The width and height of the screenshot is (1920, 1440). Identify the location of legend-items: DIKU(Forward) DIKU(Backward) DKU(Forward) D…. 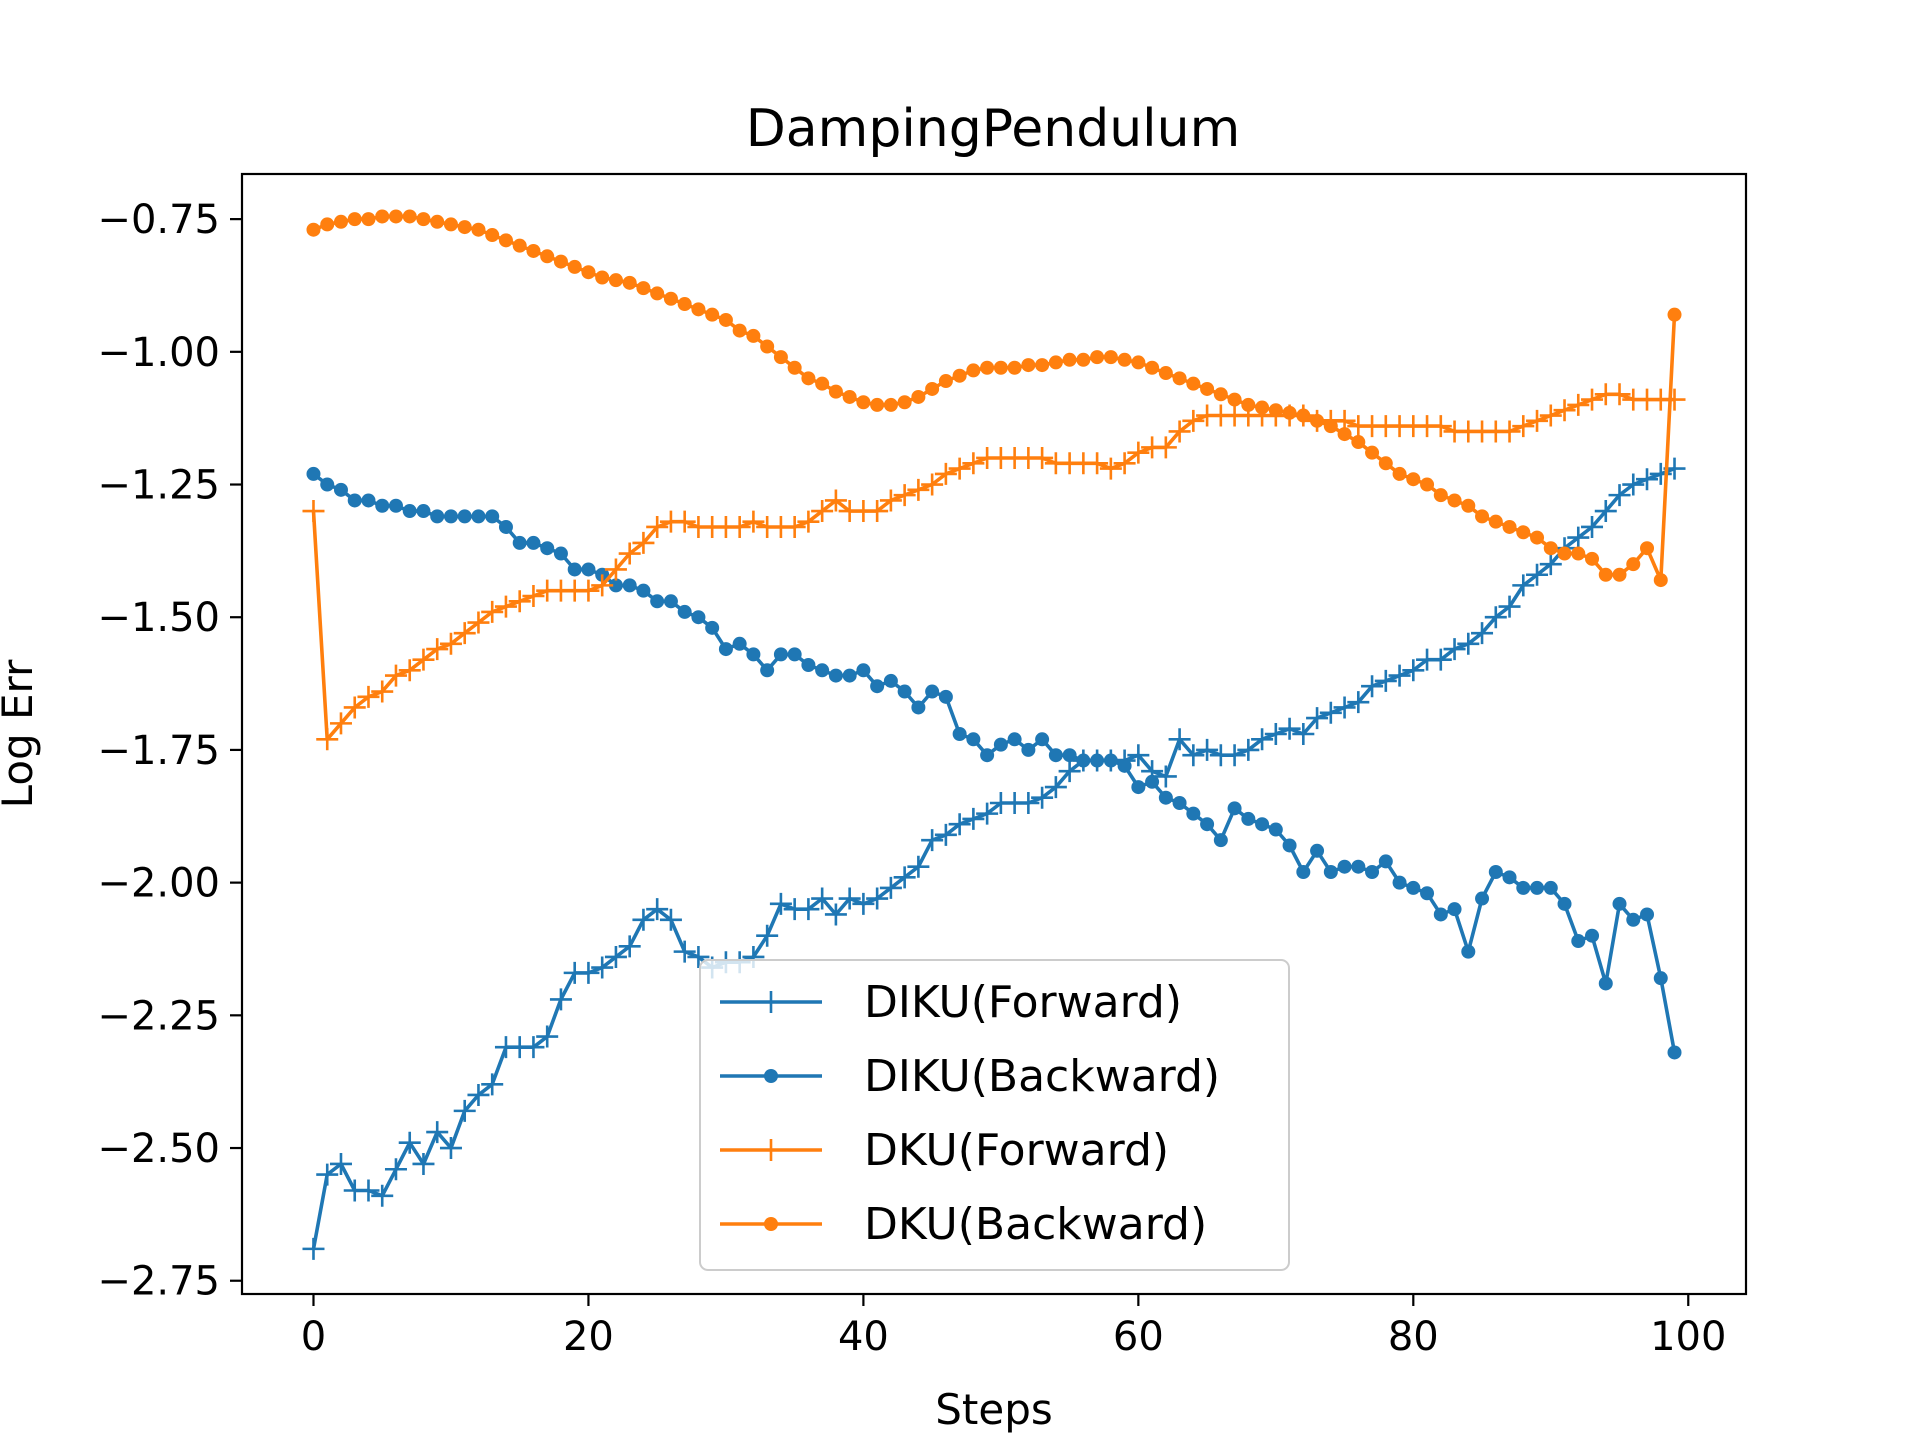
(970, 1113).